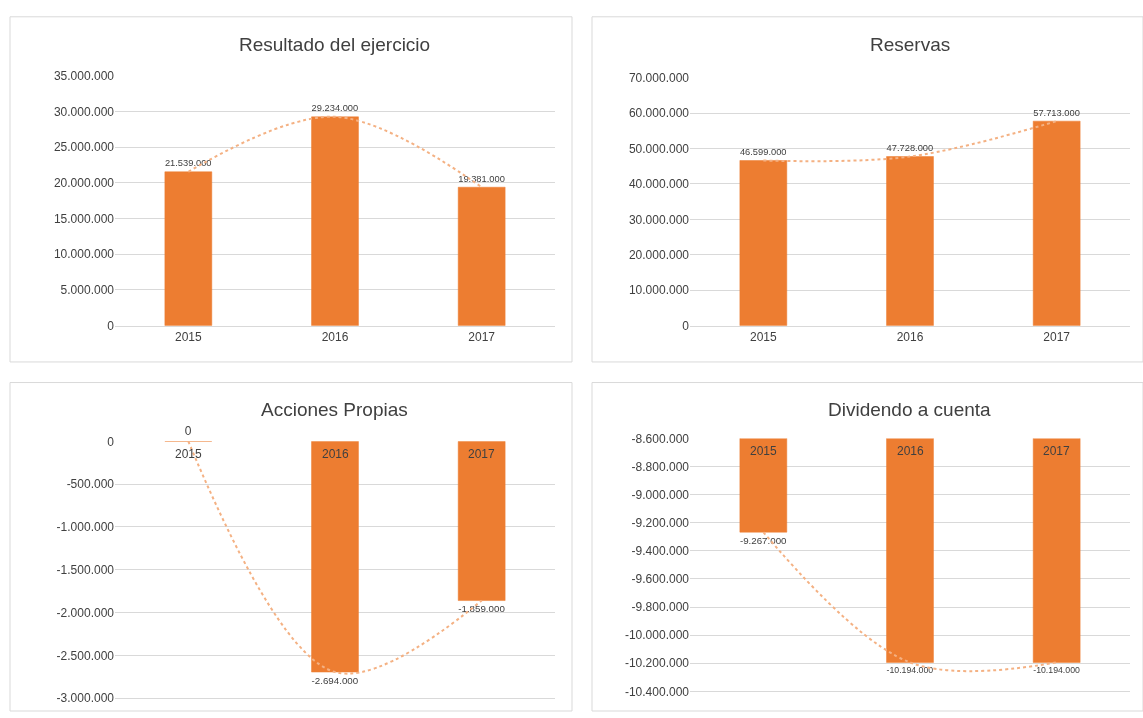  I want to click on y-tick-label: -9.200.000, so click(660, 522).